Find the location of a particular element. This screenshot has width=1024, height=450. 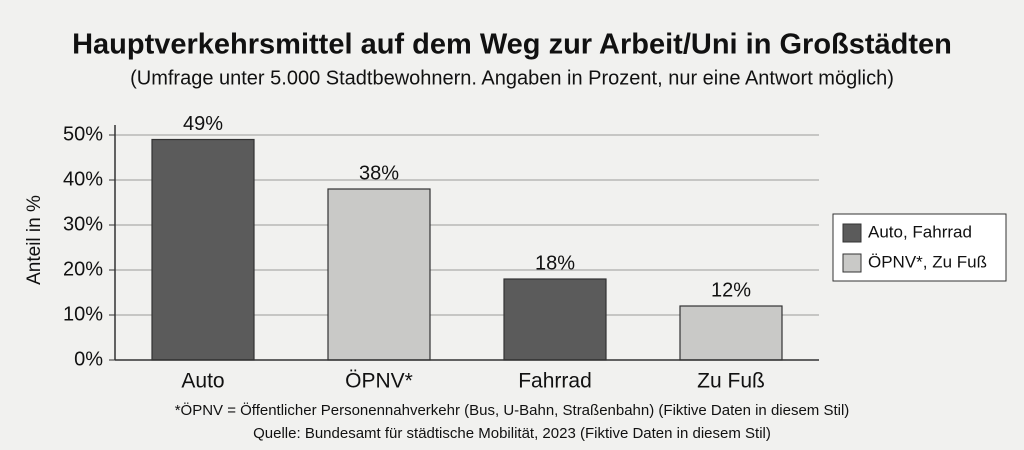

legend-box is located at coordinates (919, 247).